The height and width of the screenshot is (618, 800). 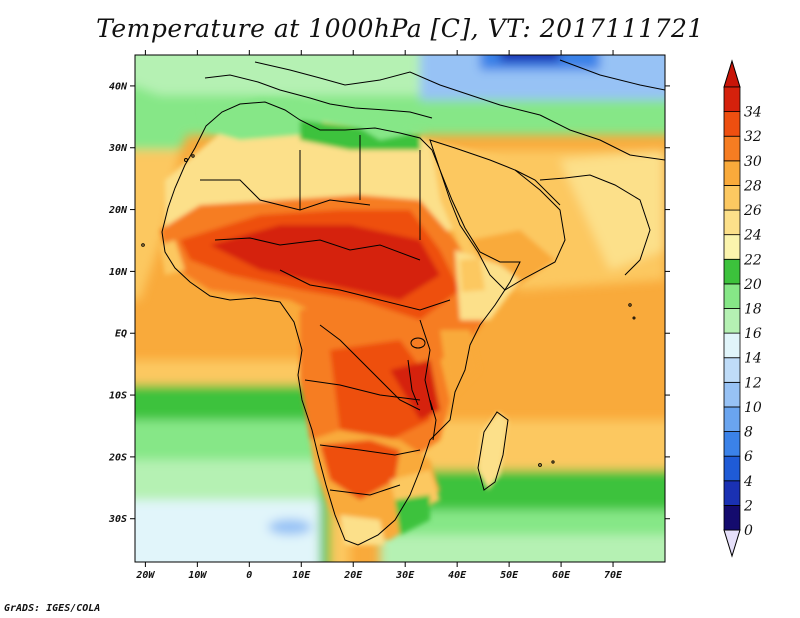 I want to click on lon-tick-label: 0, so click(x=249, y=575).